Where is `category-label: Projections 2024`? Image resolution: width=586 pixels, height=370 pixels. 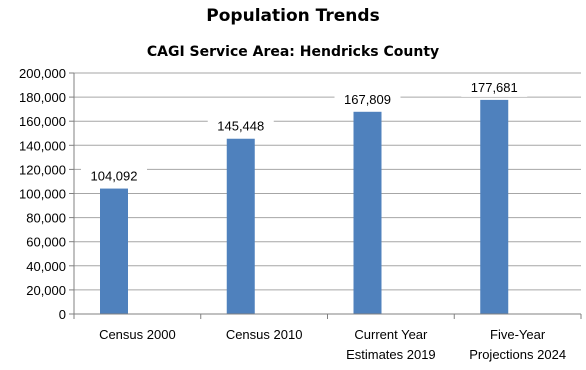 category-label: Projections 2024 is located at coordinates (517, 354).